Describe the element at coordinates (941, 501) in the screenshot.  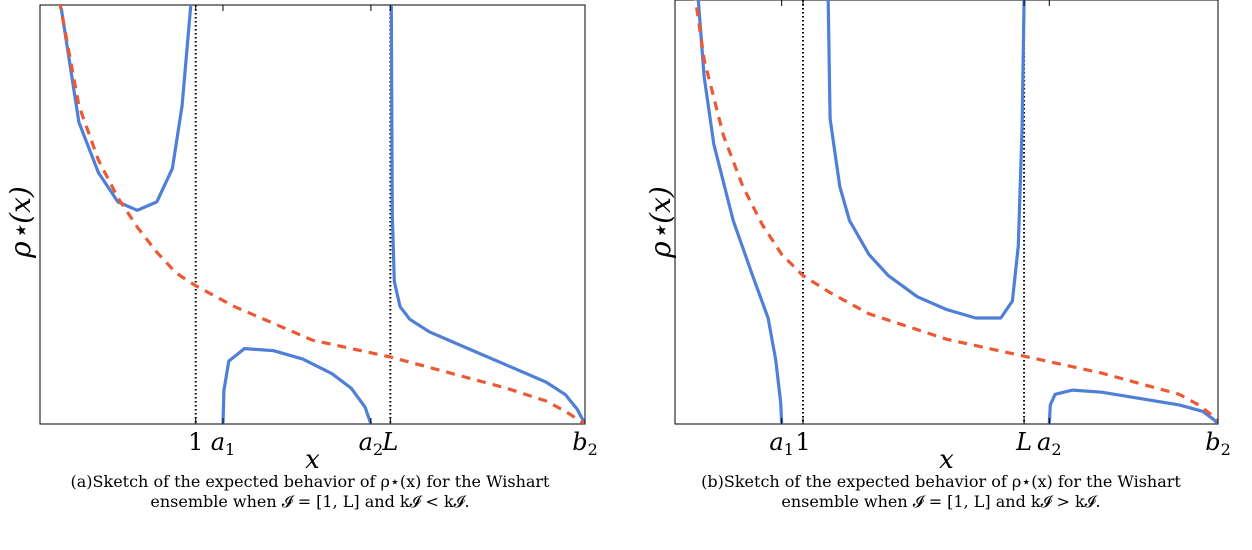
I see `caption-b-line2: ensemble when 𝓘 = [1, L] and k𝓘 > k𝓘.` at that location.